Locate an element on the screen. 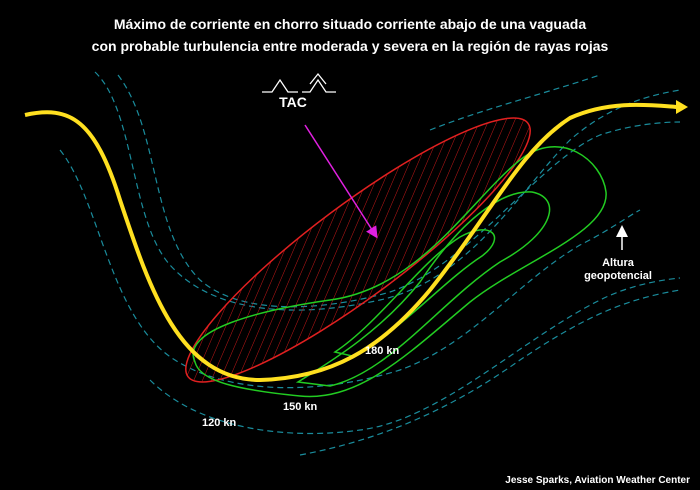 The width and height of the screenshot is (700, 490). height-label: Altura is located at coordinates (618, 263).